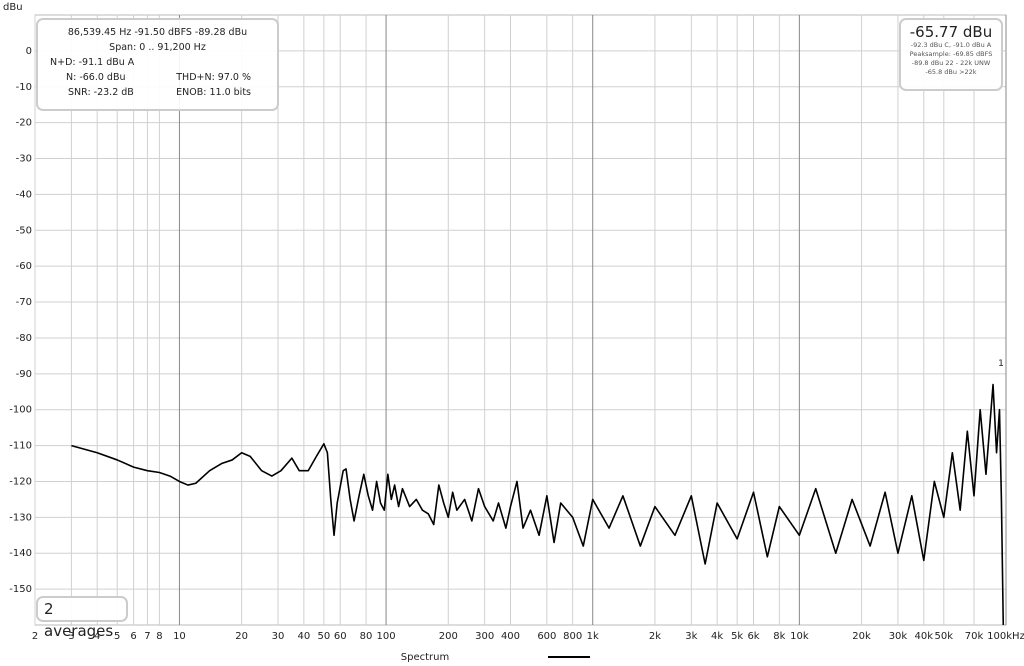 The width and height of the screenshot is (1024, 666). I want to click on x-tick-label: 3, so click(71, 636).